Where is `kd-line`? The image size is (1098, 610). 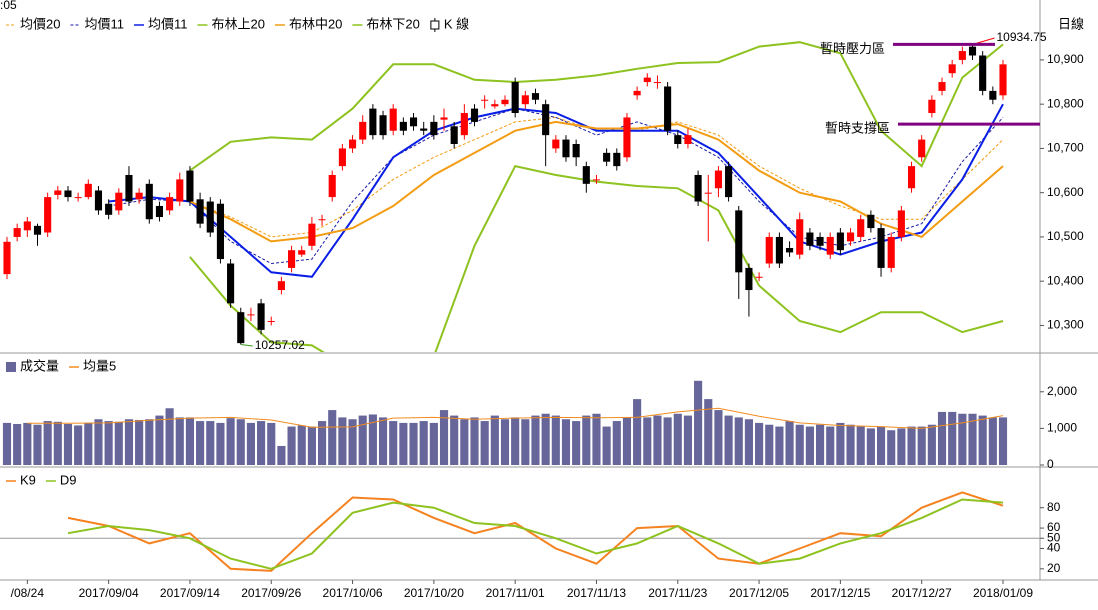 kd-line is located at coordinates (535, 531).